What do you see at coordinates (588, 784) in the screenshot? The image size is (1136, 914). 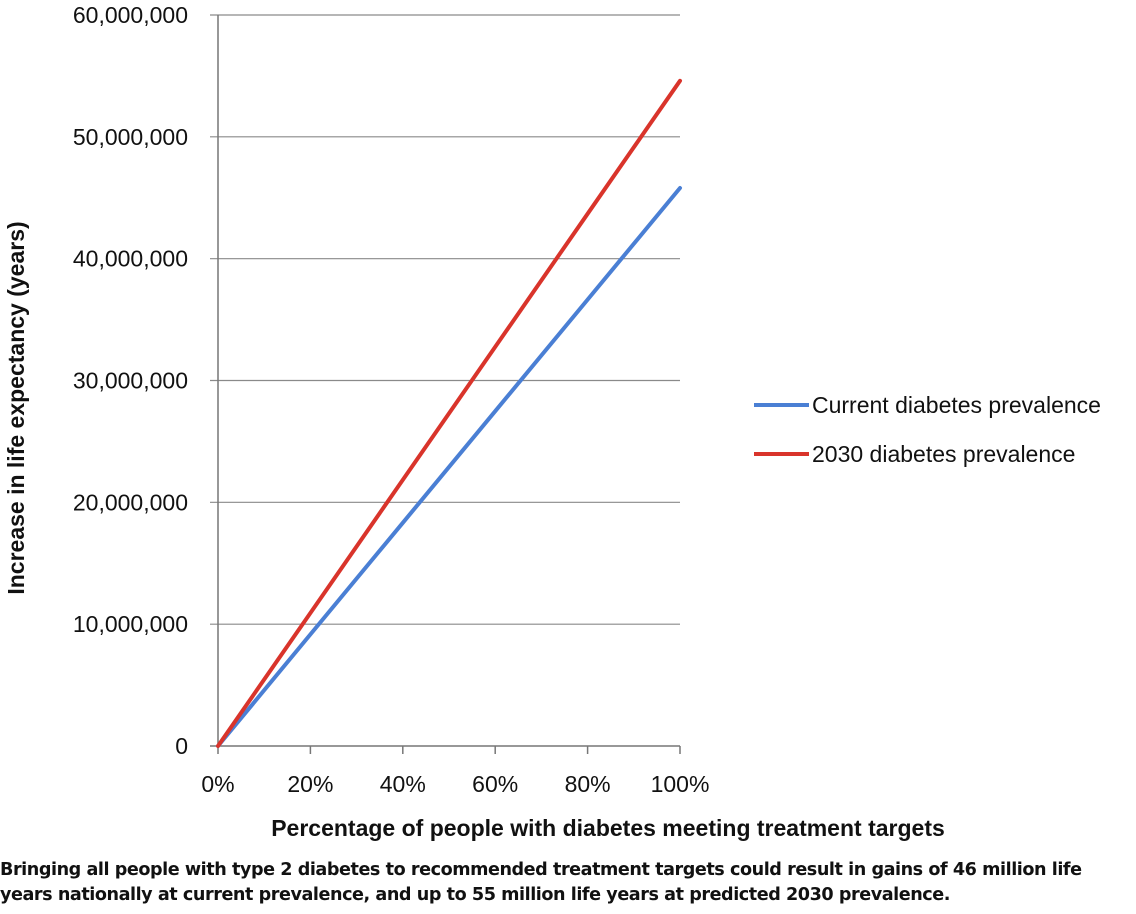 I see `x-tick-label: 80%` at bounding box center [588, 784].